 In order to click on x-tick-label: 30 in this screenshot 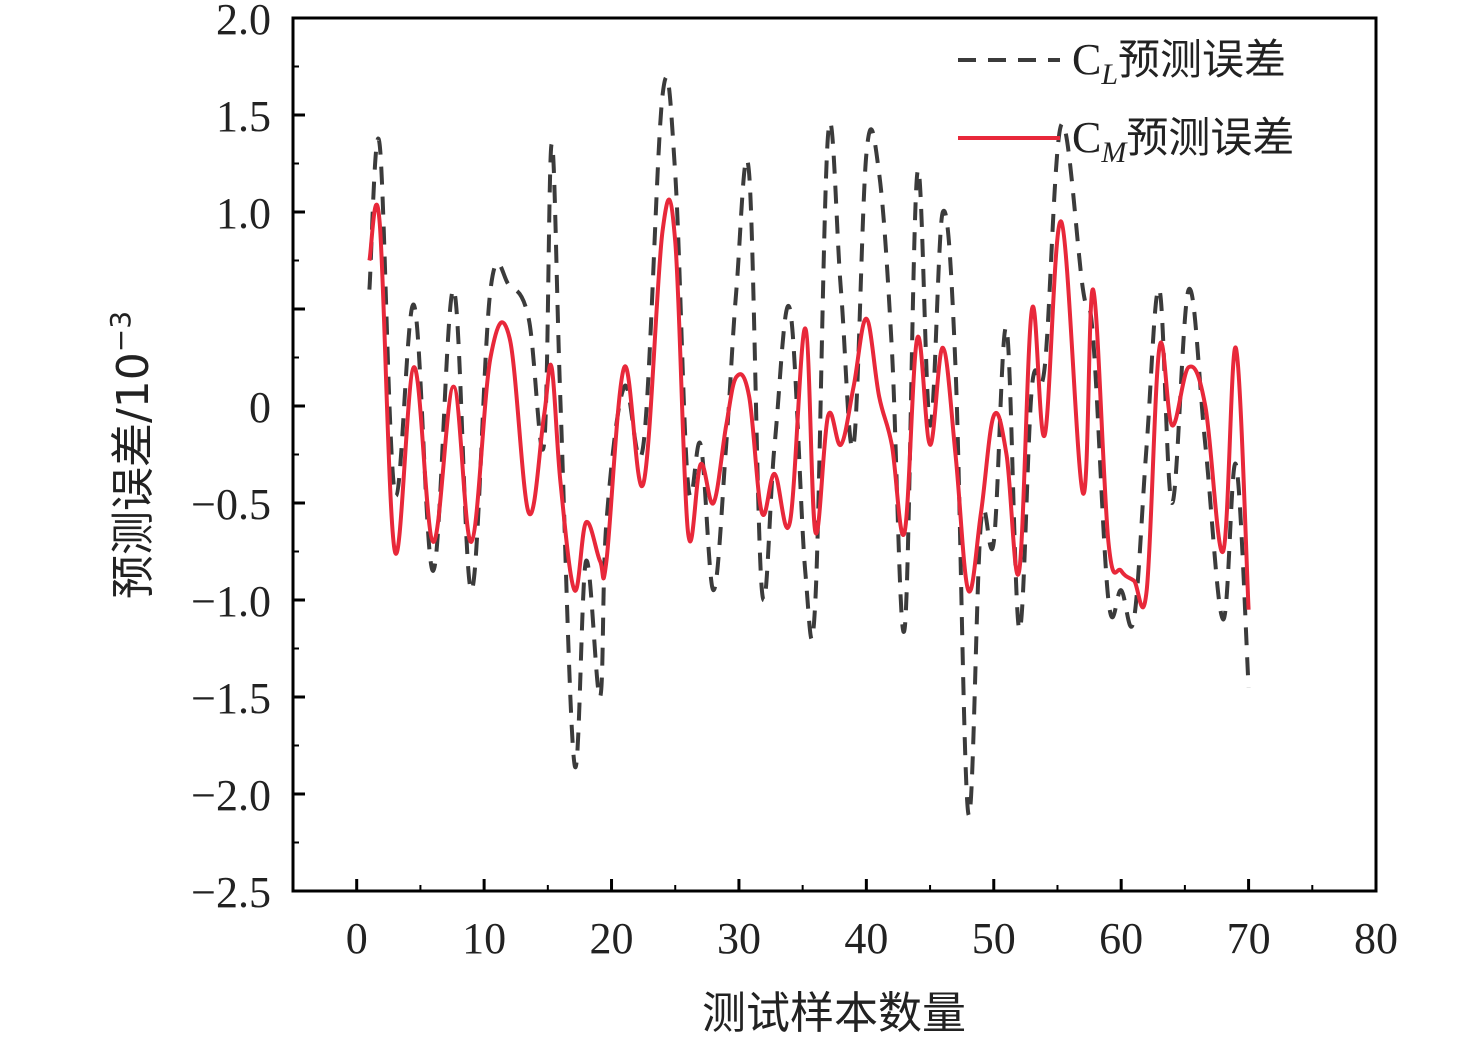, I will do `click(739, 938)`.